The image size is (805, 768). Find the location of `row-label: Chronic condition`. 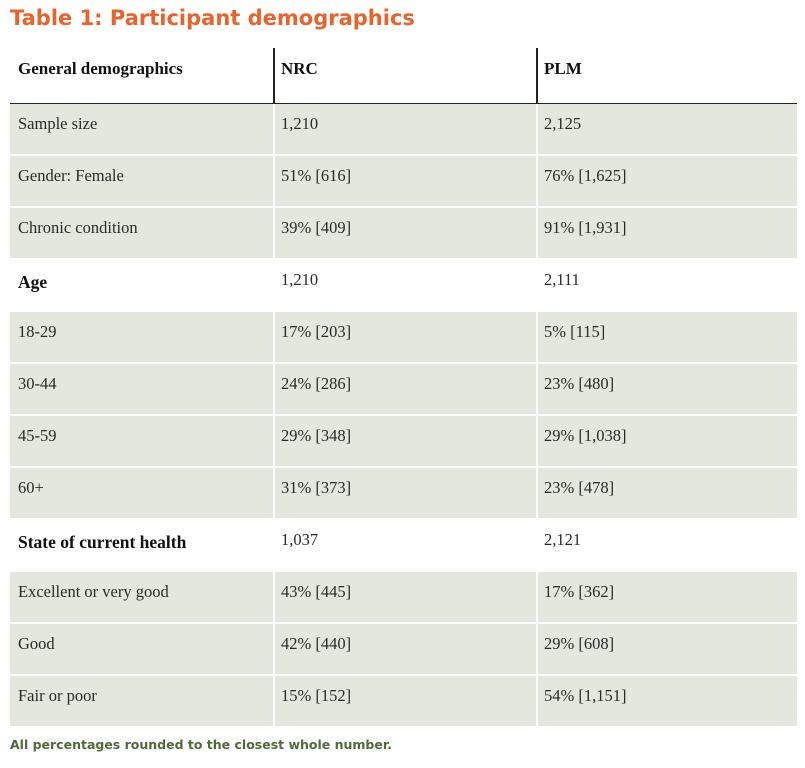

row-label: Chronic condition is located at coordinates (78, 227).